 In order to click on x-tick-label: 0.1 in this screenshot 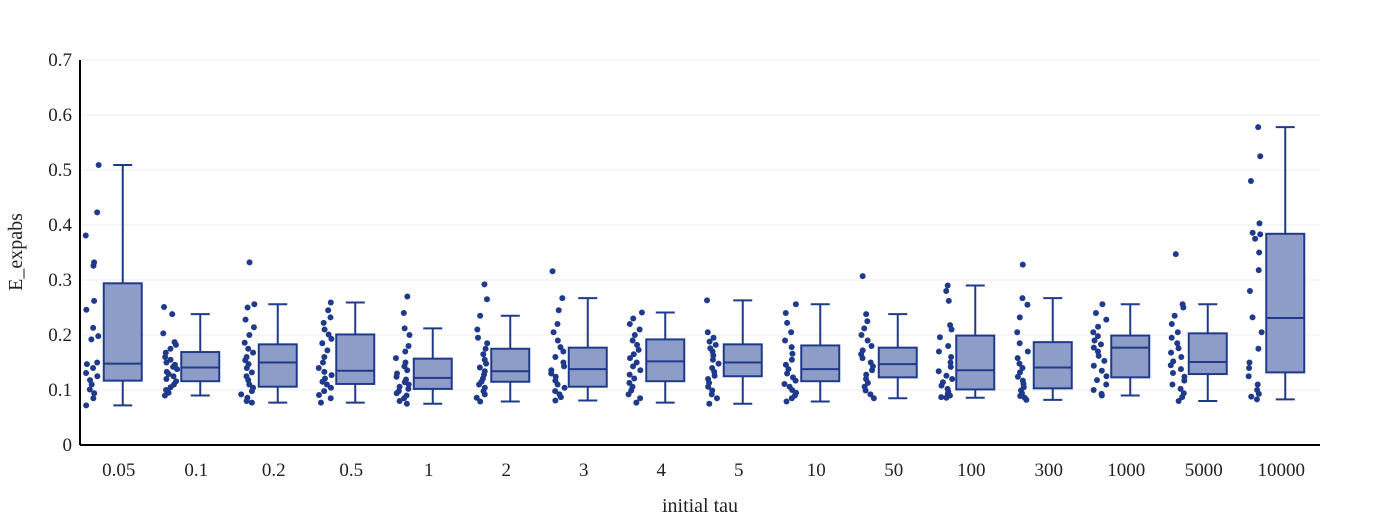, I will do `click(196, 470)`.